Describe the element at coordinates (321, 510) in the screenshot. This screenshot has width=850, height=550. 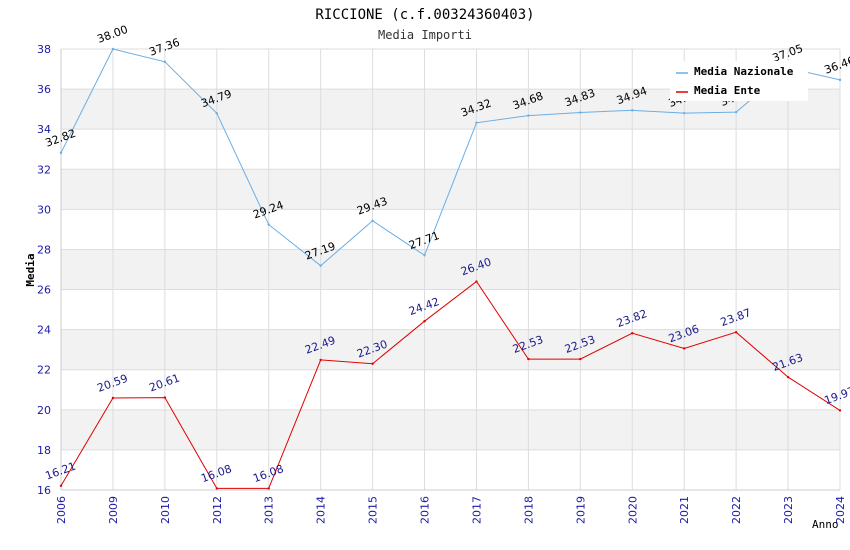
I see `x-tick-label: 2014` at that location.